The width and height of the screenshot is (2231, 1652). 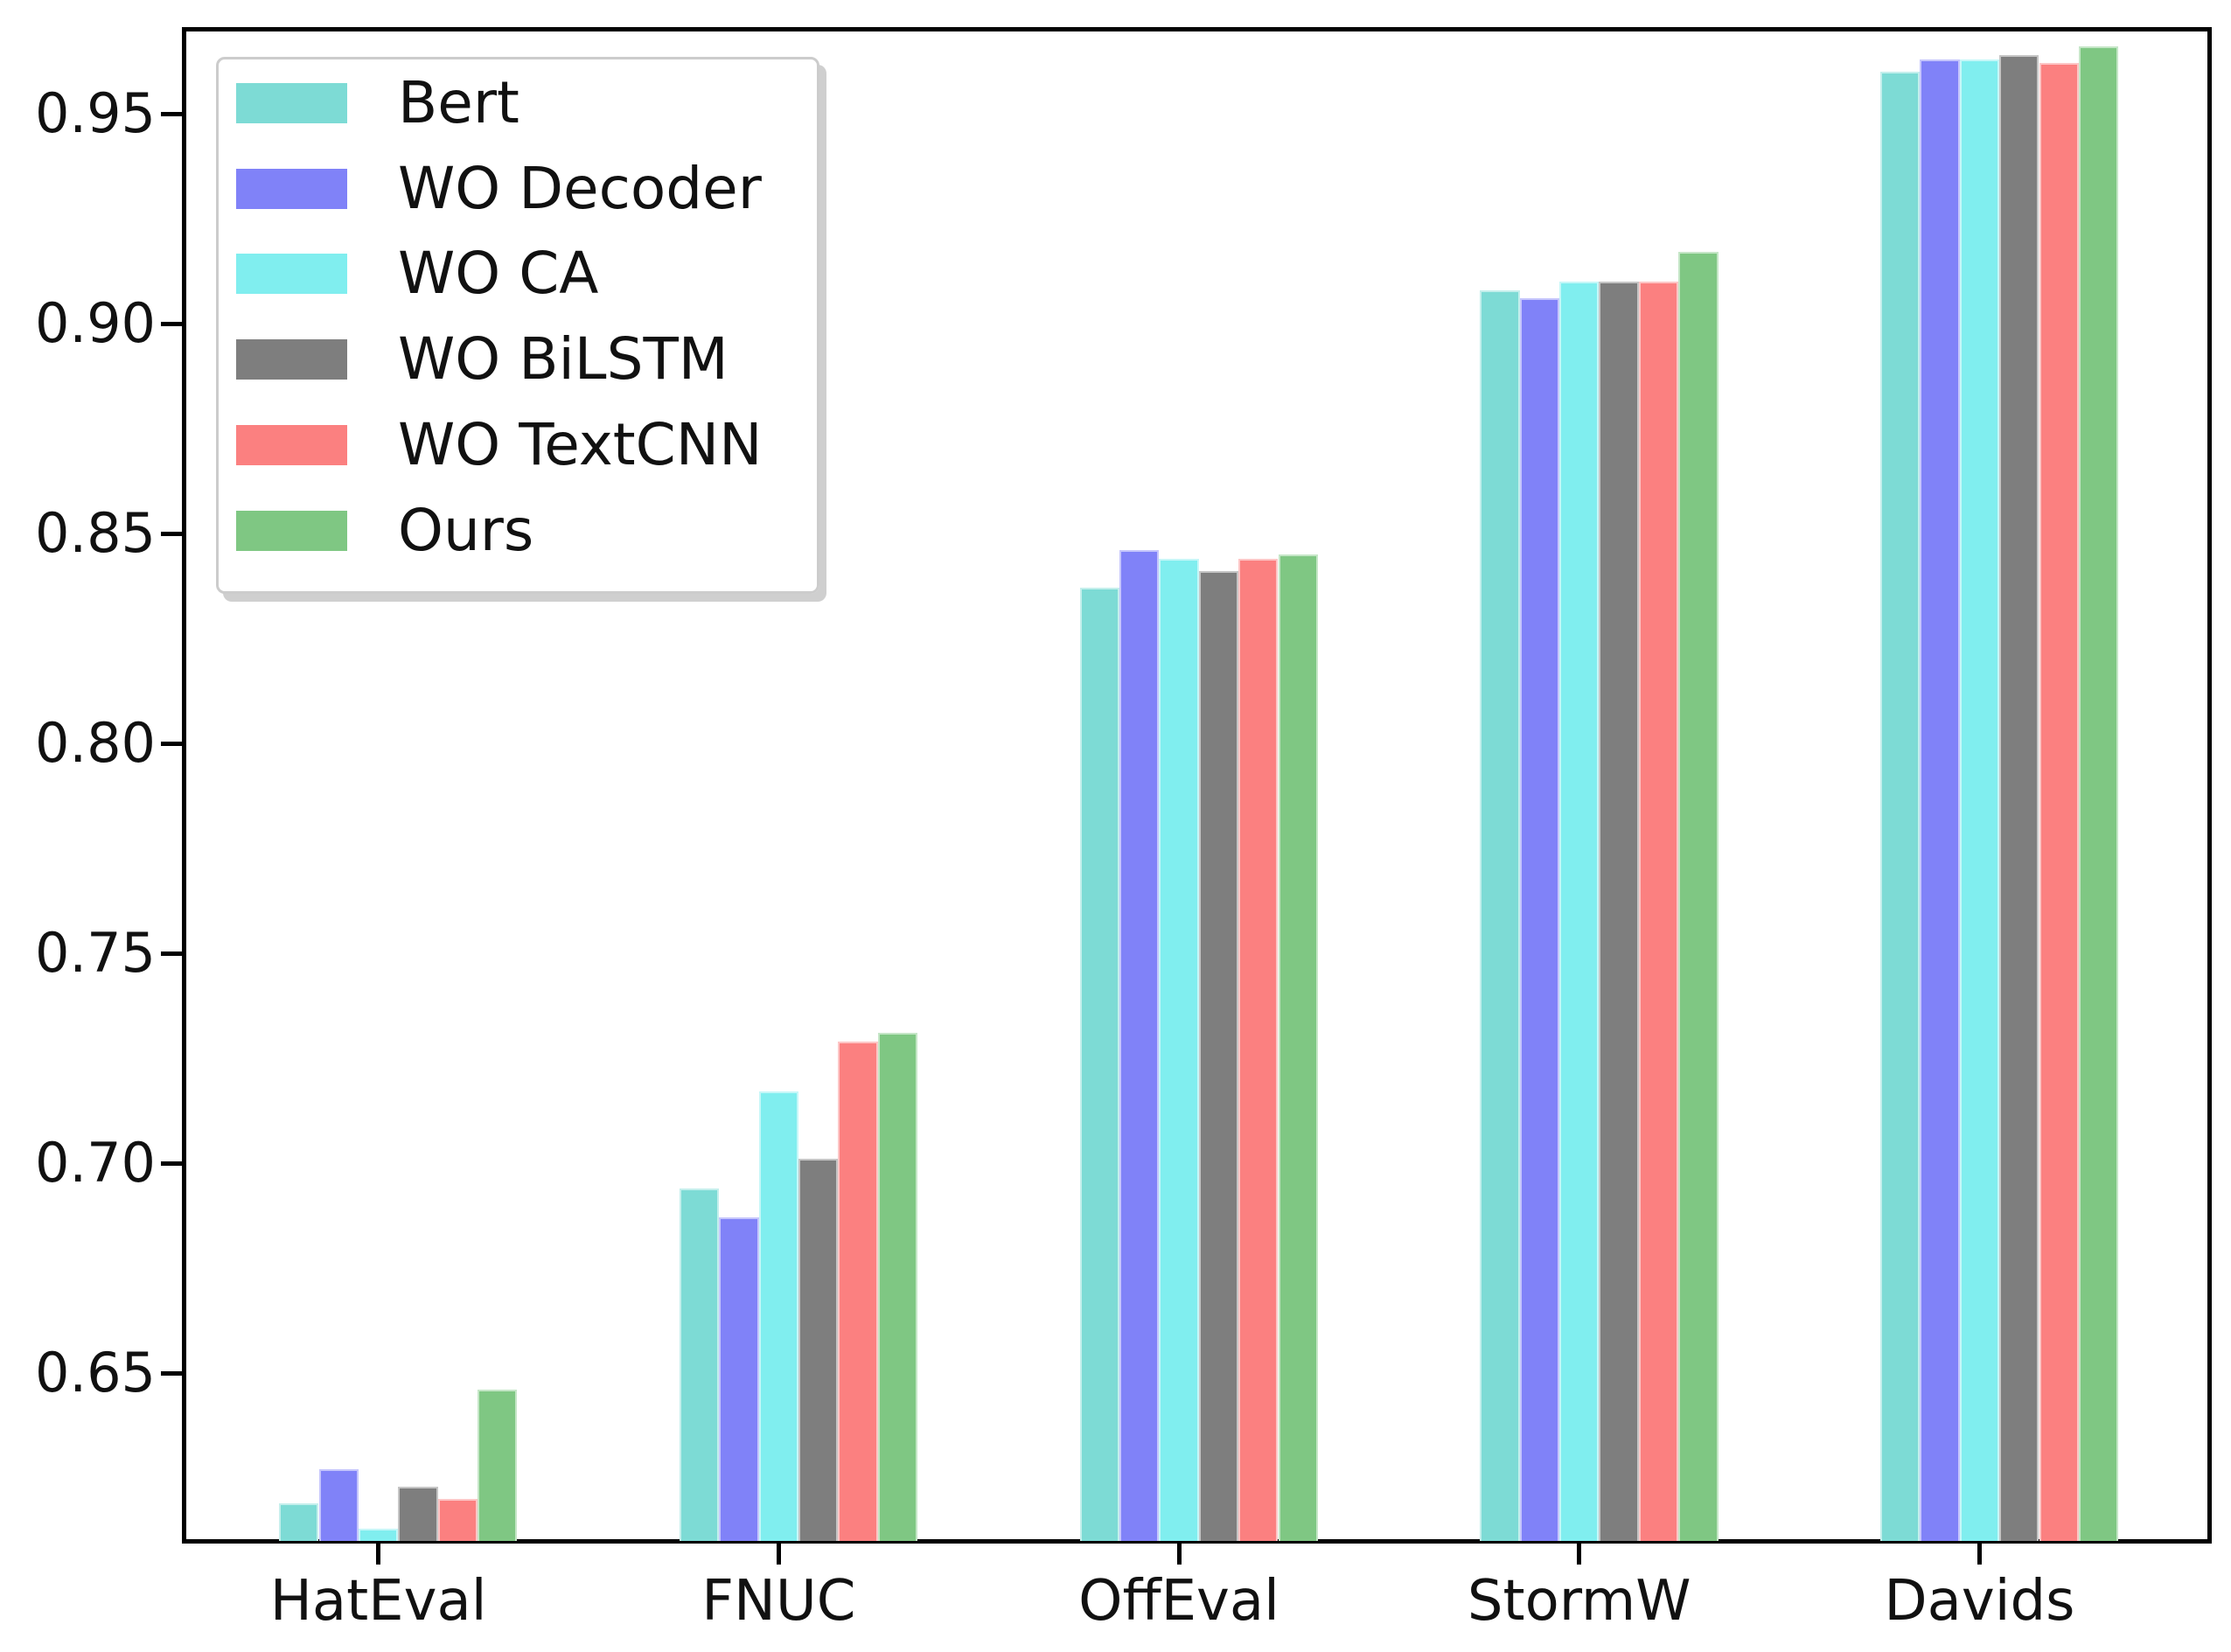 What do you see at coordinates (171, 114) in the screenshot?
I see `y-tick-mark-0.95` at bounding box center [171, 114].